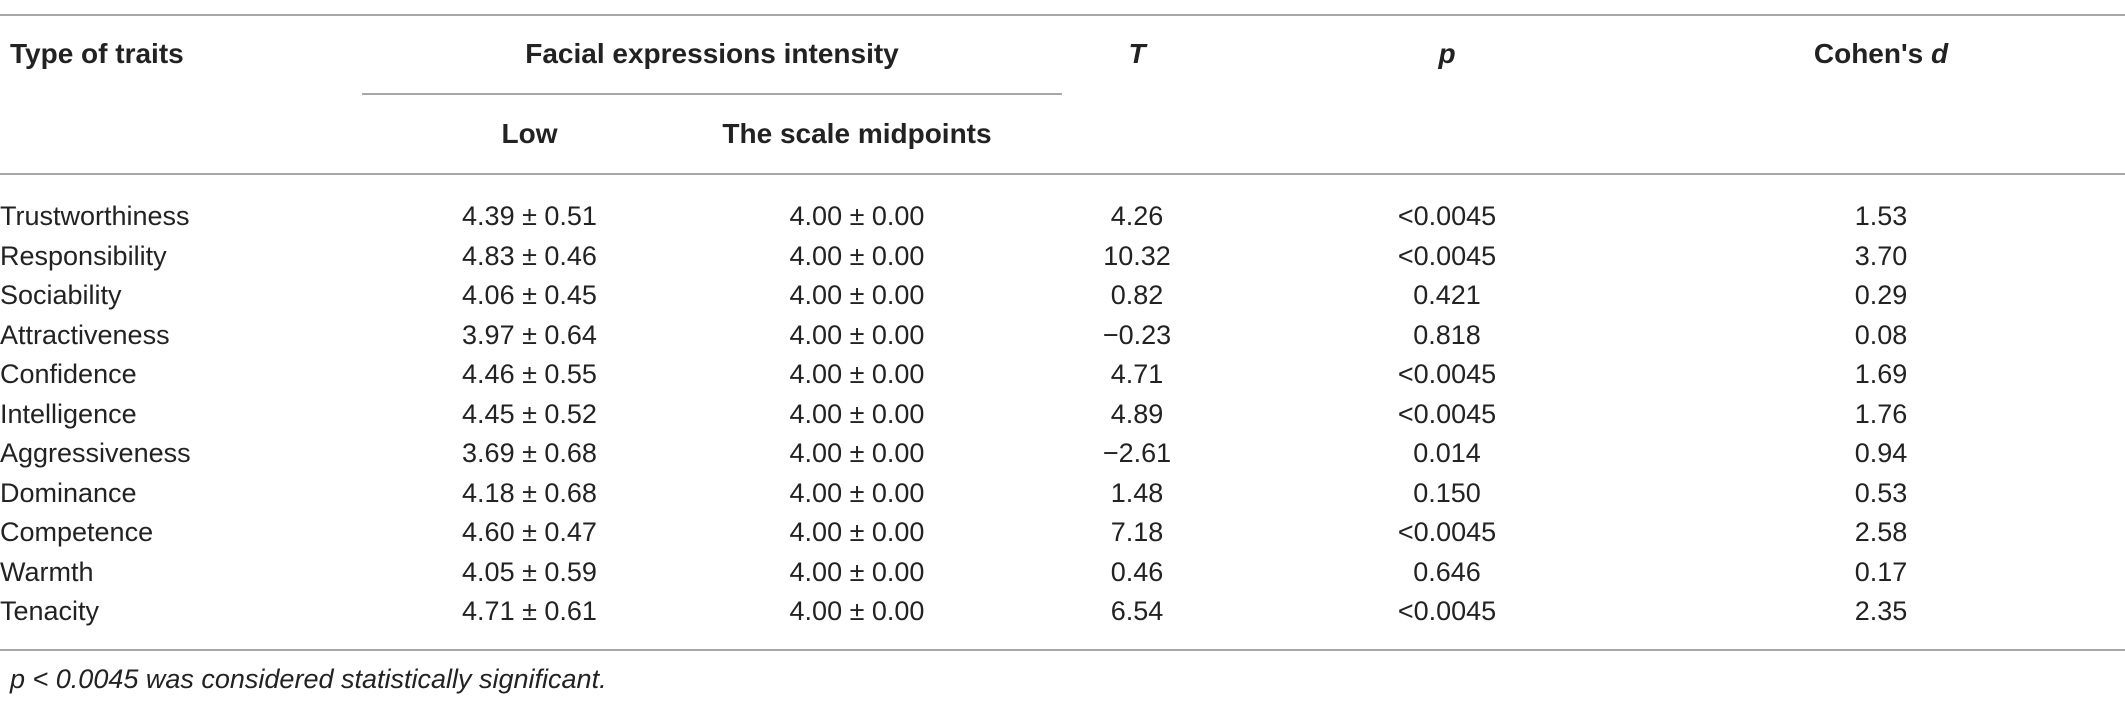 The height and width of the screenshot is (709, 2125). I want to click on trait-cell: Confidence, so click(68, 374).